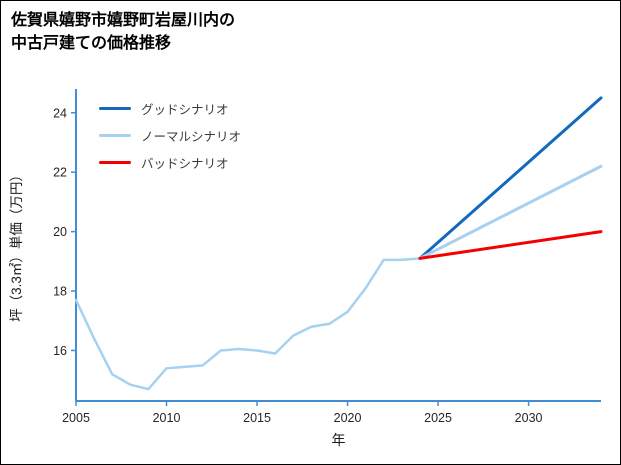 The height and width of the screenshot is (465, 621). What do you see at coordinates (60, 113) in the screenshot?
I see `y-tick-label: 24` at bounding box center [60, 113].